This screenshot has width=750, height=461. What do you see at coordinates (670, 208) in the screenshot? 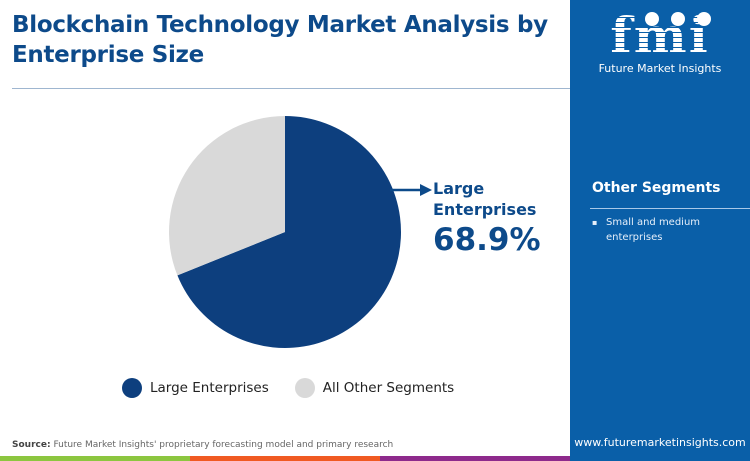
I see `segments-divider` at bounding box center [670, 208].